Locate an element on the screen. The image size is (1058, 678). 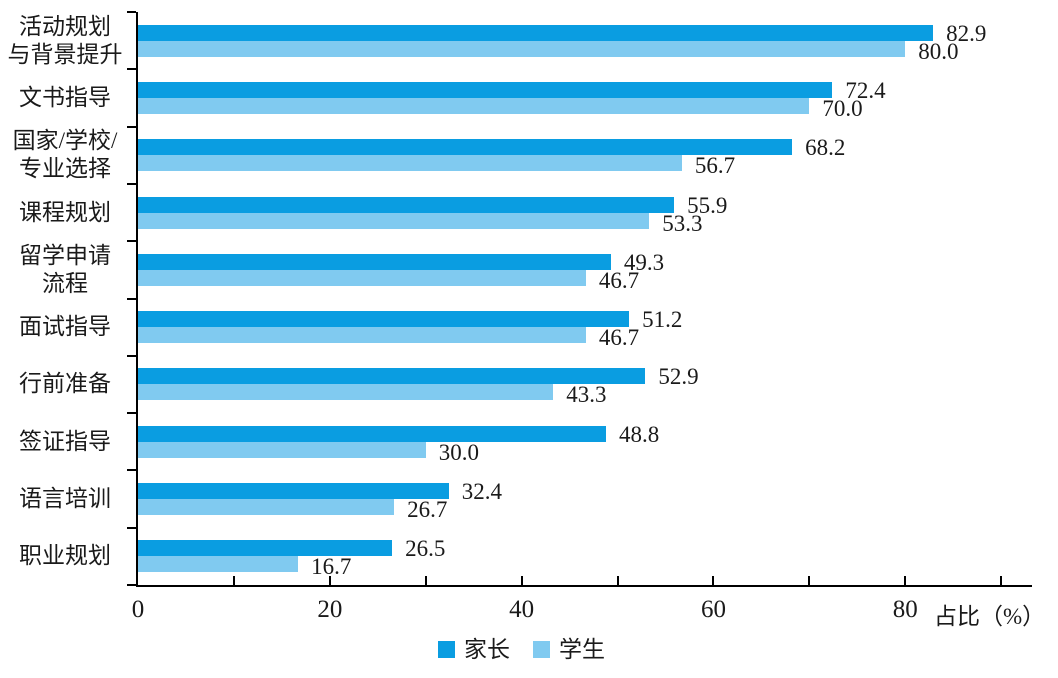
bar-row: 26.5 16.7 is located at coordinates (584, 556).